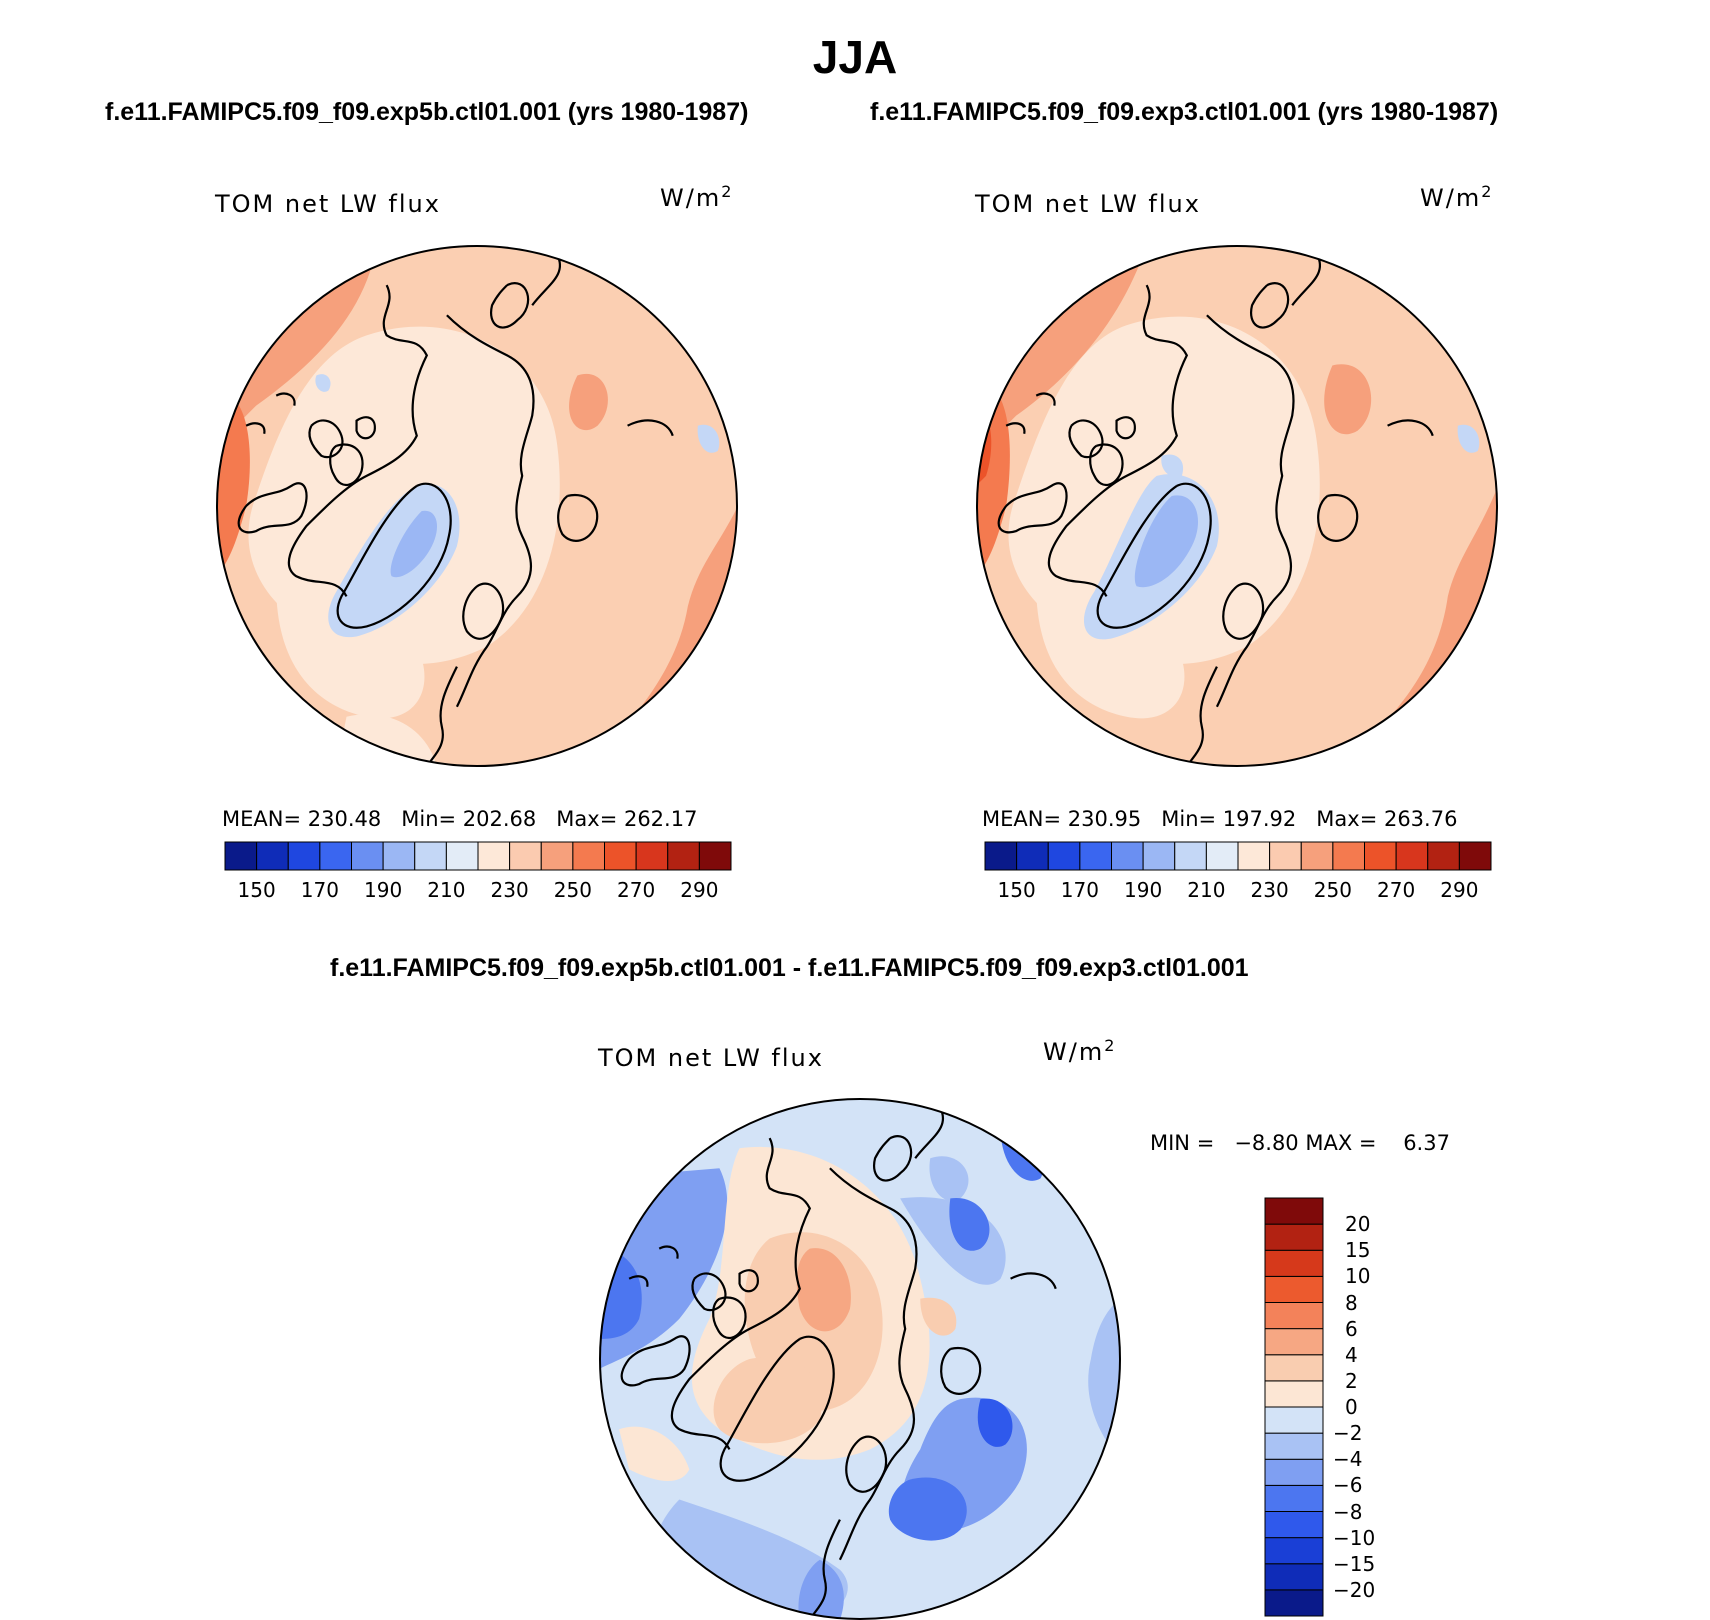 This screenshot has height=1620, width=1710. I want to click on colorbar-tick-label: 4, so click(1351, 1354).